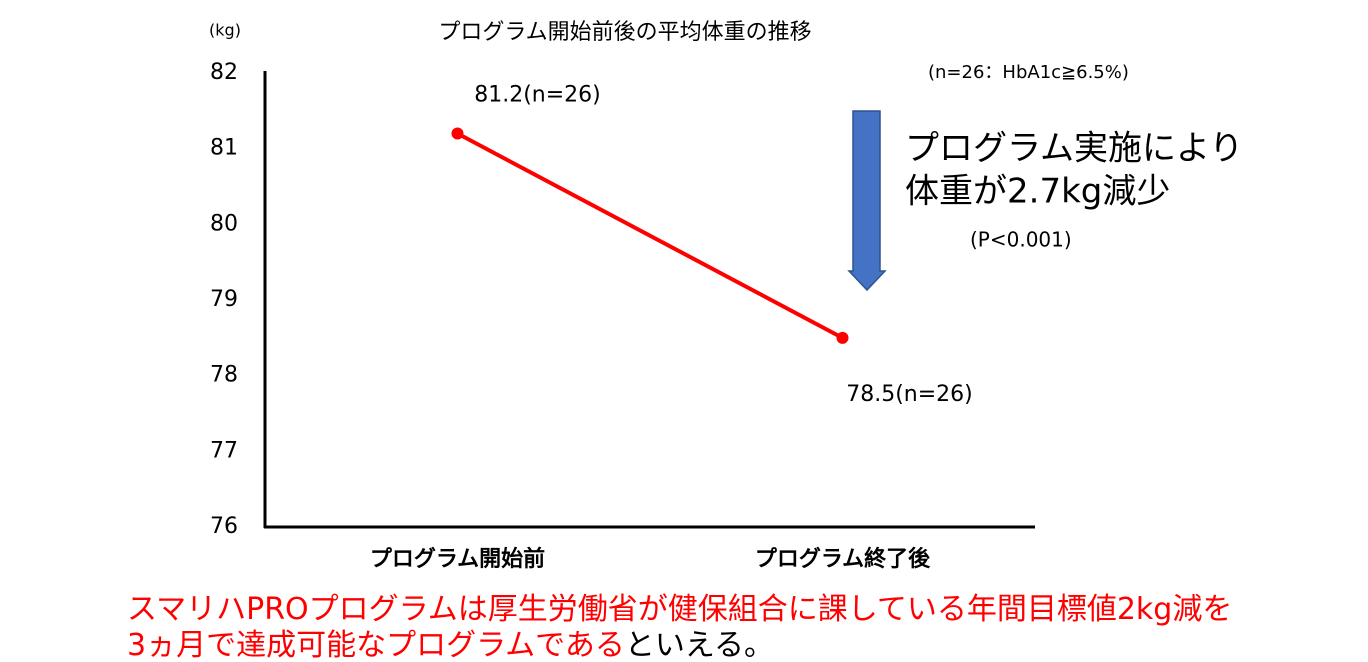  I want to click on footnote-span: スマリハPROプログラムは厚生労働省が健保組合に課している年間目標値2kg減を, so click(679, 609).